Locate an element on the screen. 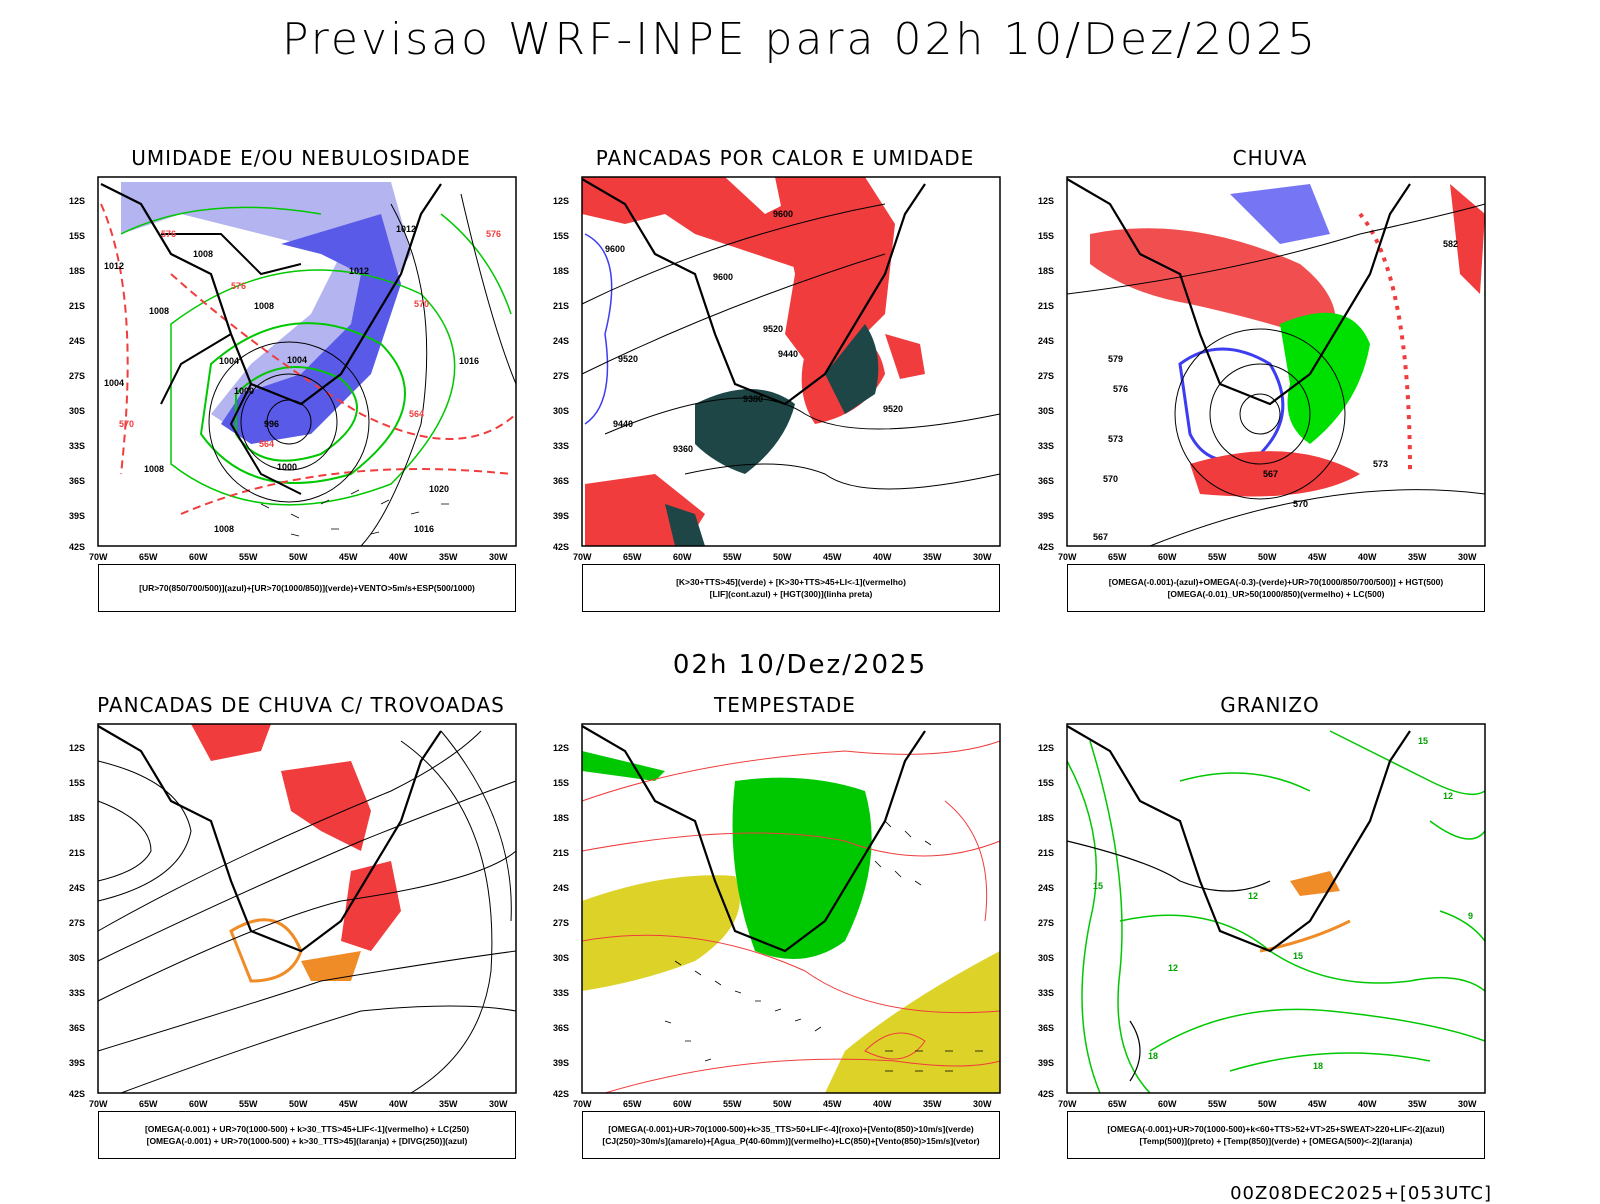 The height and width of the screenshot is (1204, 1600). contour-label: 573 is located at coordinates (1115, 439).